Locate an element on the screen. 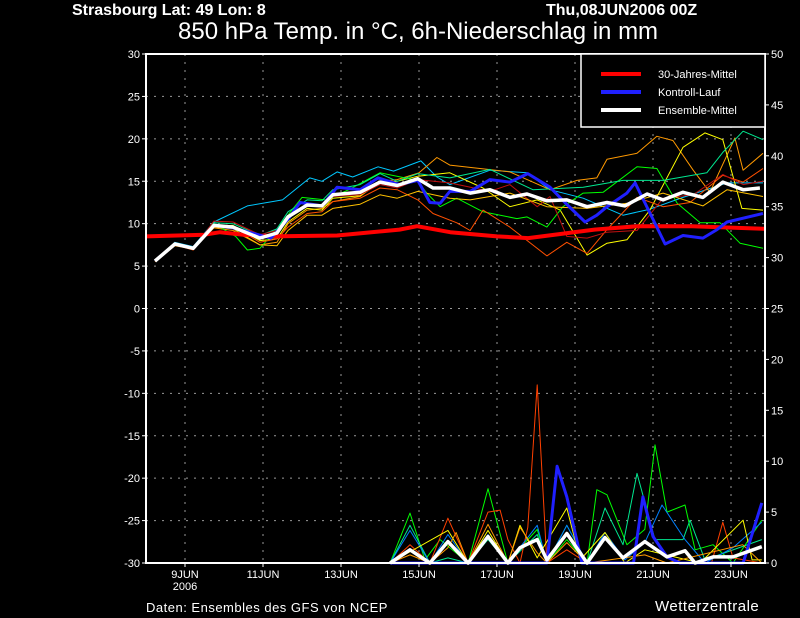 Image resolution: width=800 pixels, height=618 pixels. left-tick-label: 5 is located at coordinates (137, 267).